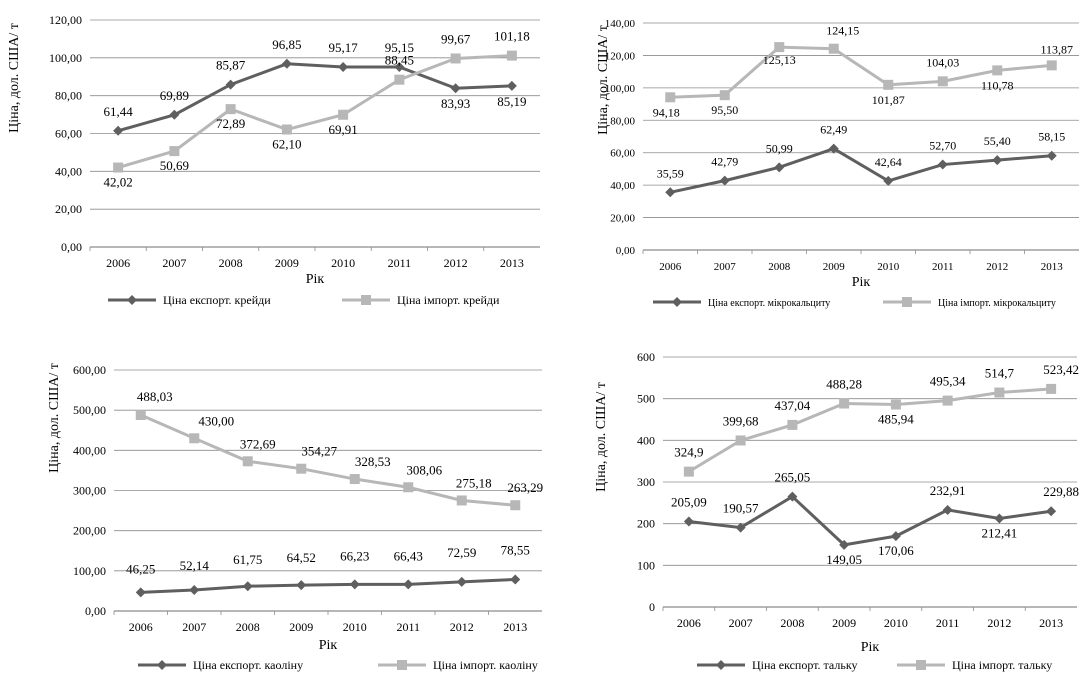  What do you see at coordinates (1000, 532) in the screenshot?
I see `data-label: 212,41` at bounding box center [1000, 532].